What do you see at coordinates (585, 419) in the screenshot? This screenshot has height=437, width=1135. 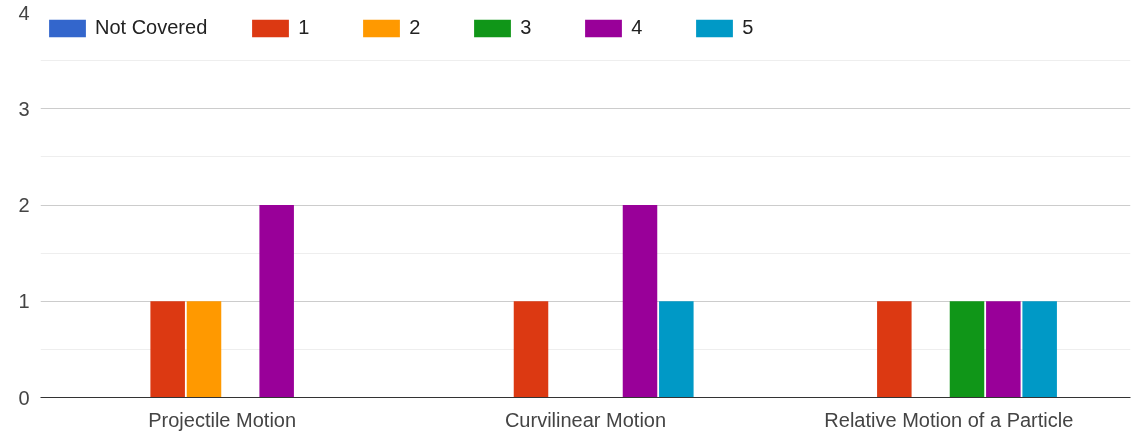 I see `x-tick-label: Curvilinear Motion` at bounding box center [585, 419].